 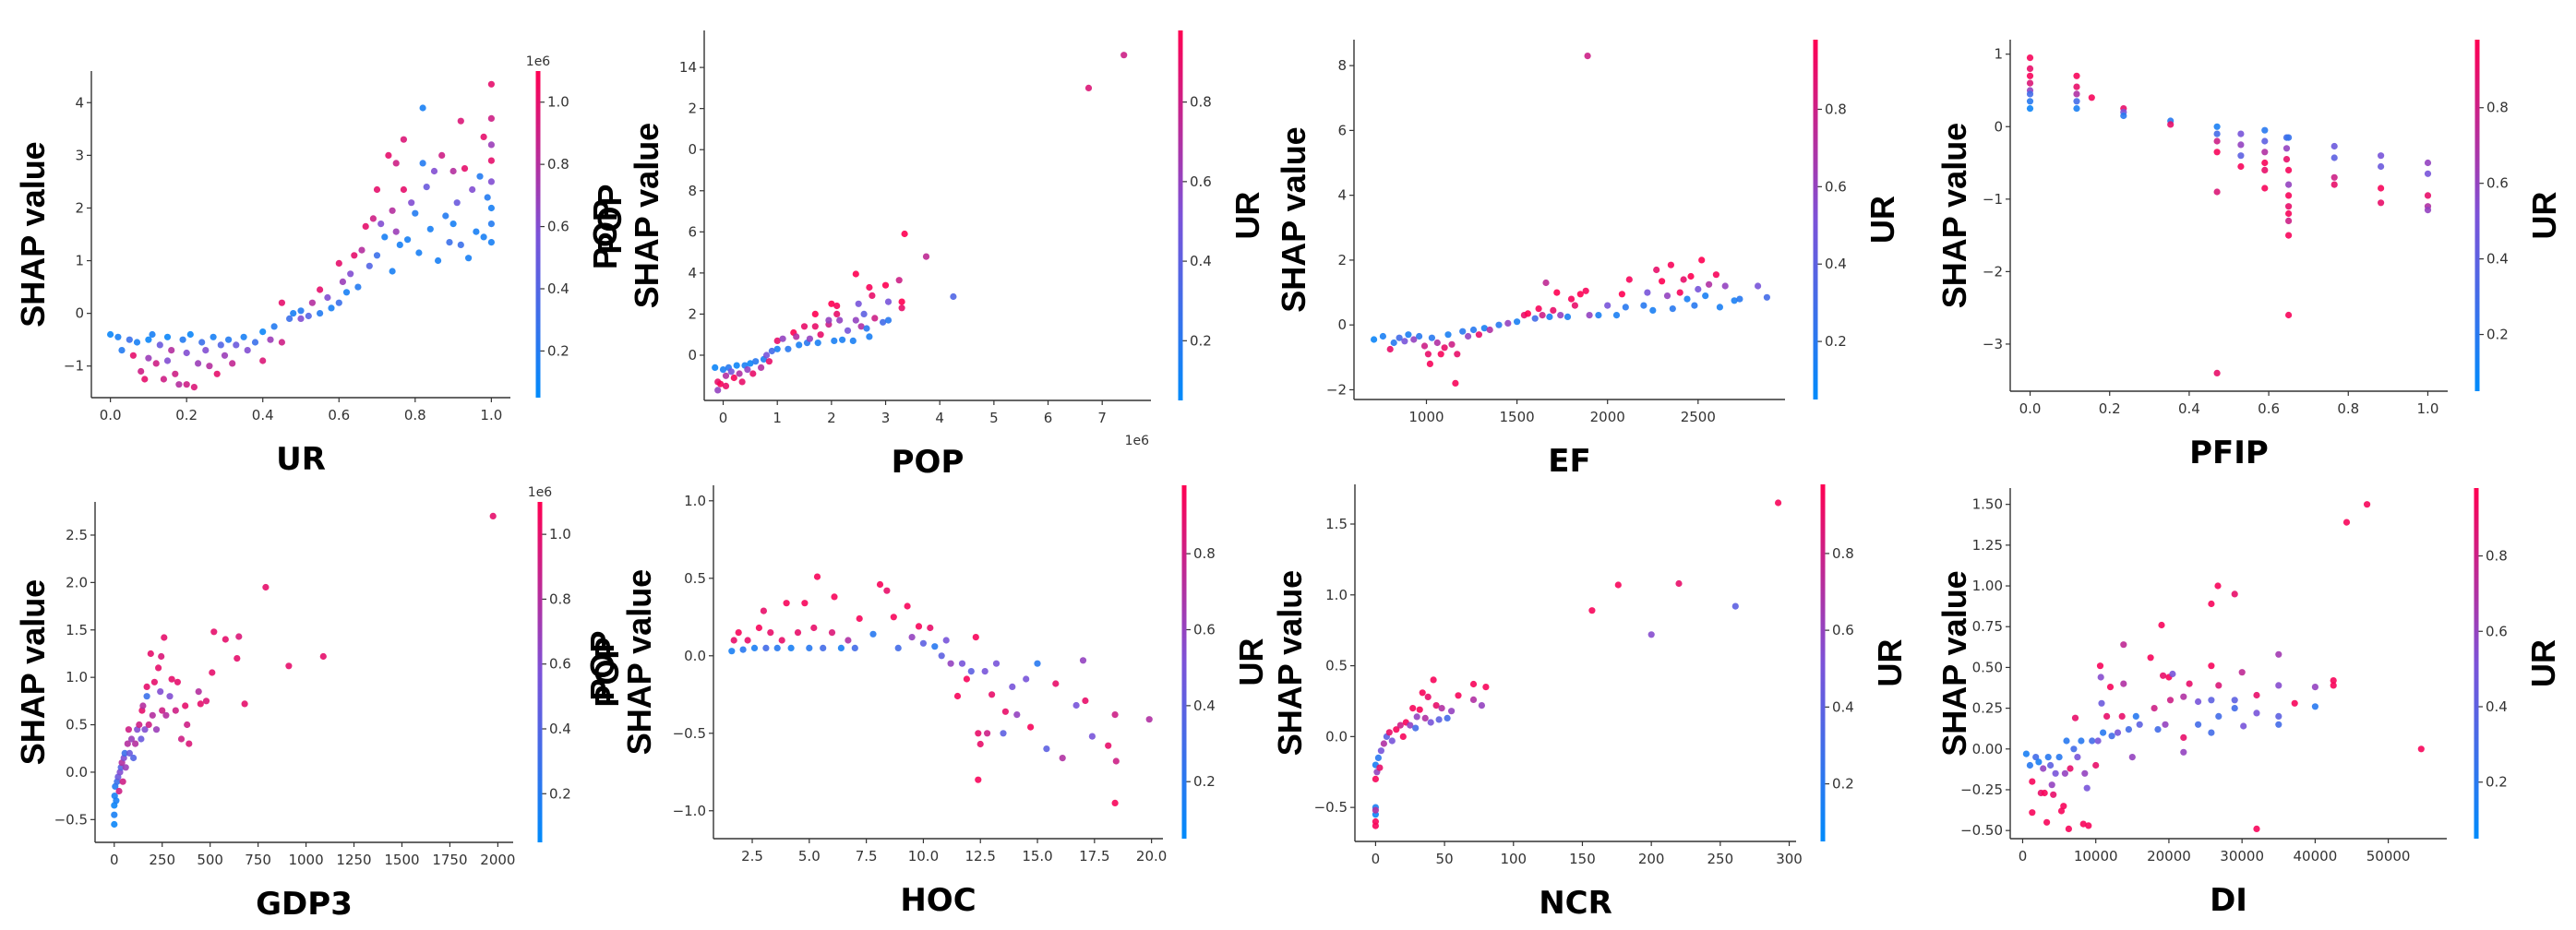 I want to click on y-tick-label: 0.5, so click(x=695, y=579).